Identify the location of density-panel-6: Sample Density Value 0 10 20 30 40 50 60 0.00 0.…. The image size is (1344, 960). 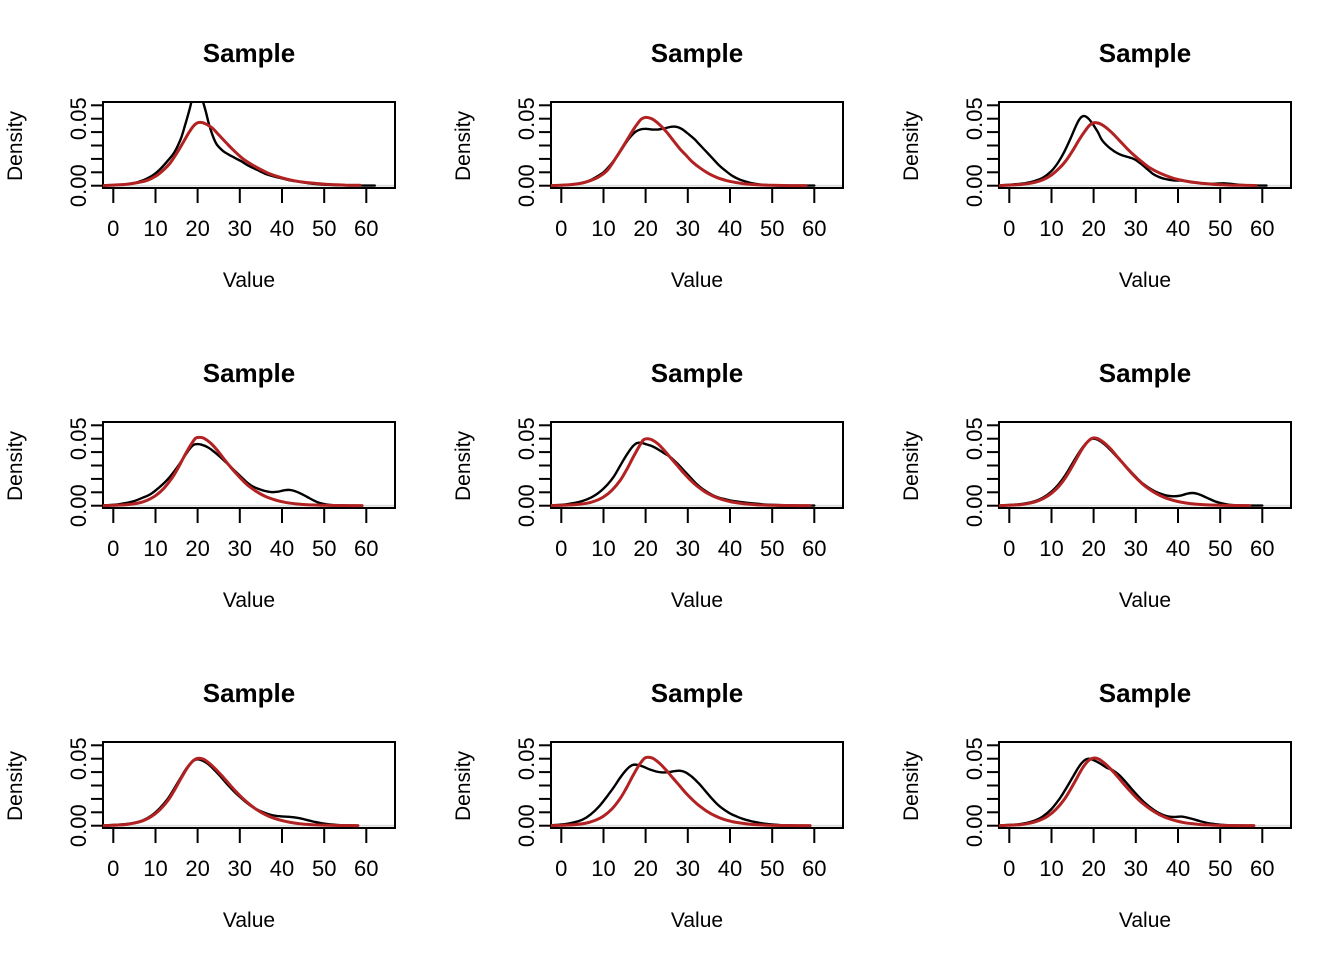
(1120, 480).